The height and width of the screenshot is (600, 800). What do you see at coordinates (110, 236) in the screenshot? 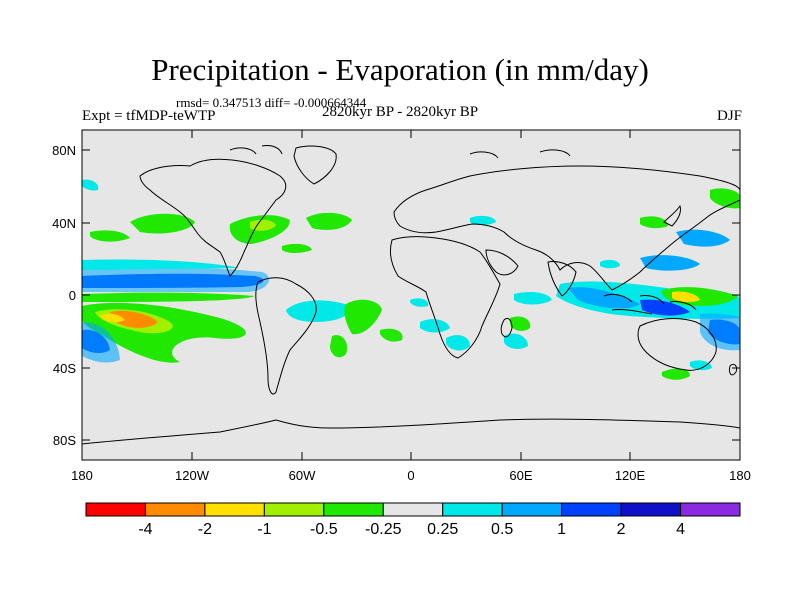
I see `field-green-npac2` at bounding box center [110, 236].